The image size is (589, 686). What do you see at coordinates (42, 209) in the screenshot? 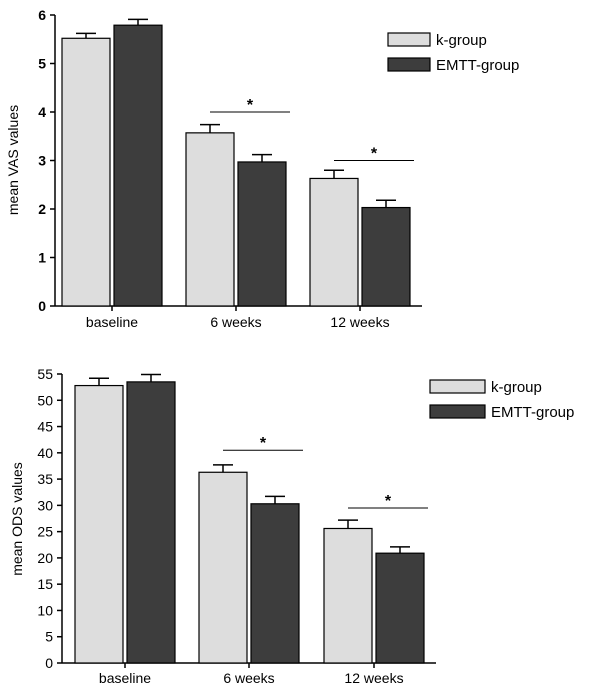
I see `y-tick-label: 2` at bounding box center [42, 209].